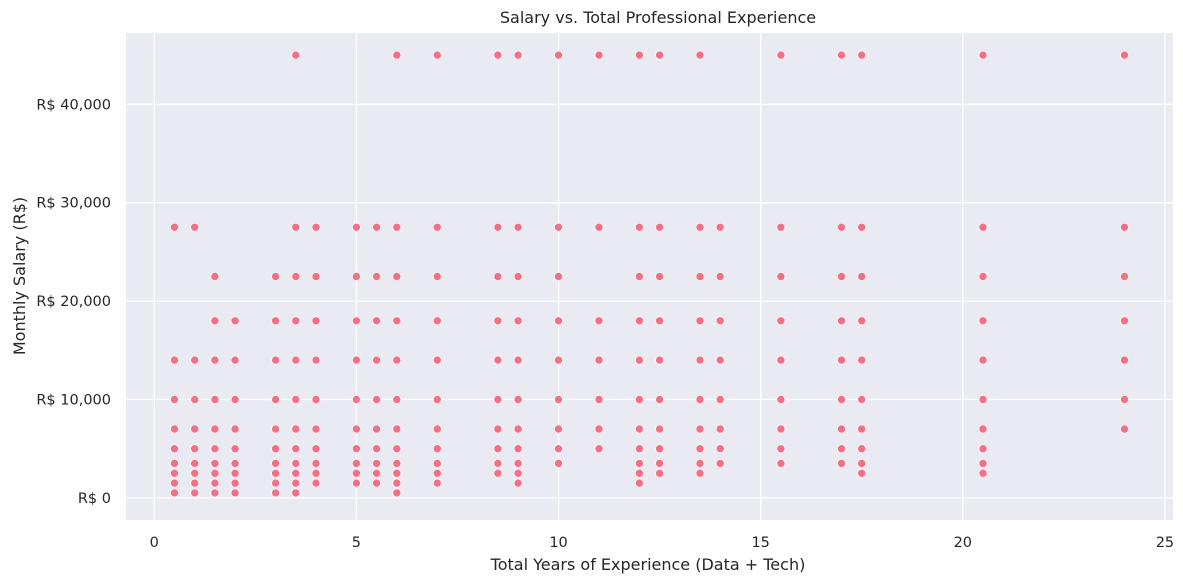  What do you see at coordinates (963, 543) in the screenshot?
I see `x-tick-label: 20` at bounding box center [963, 543].